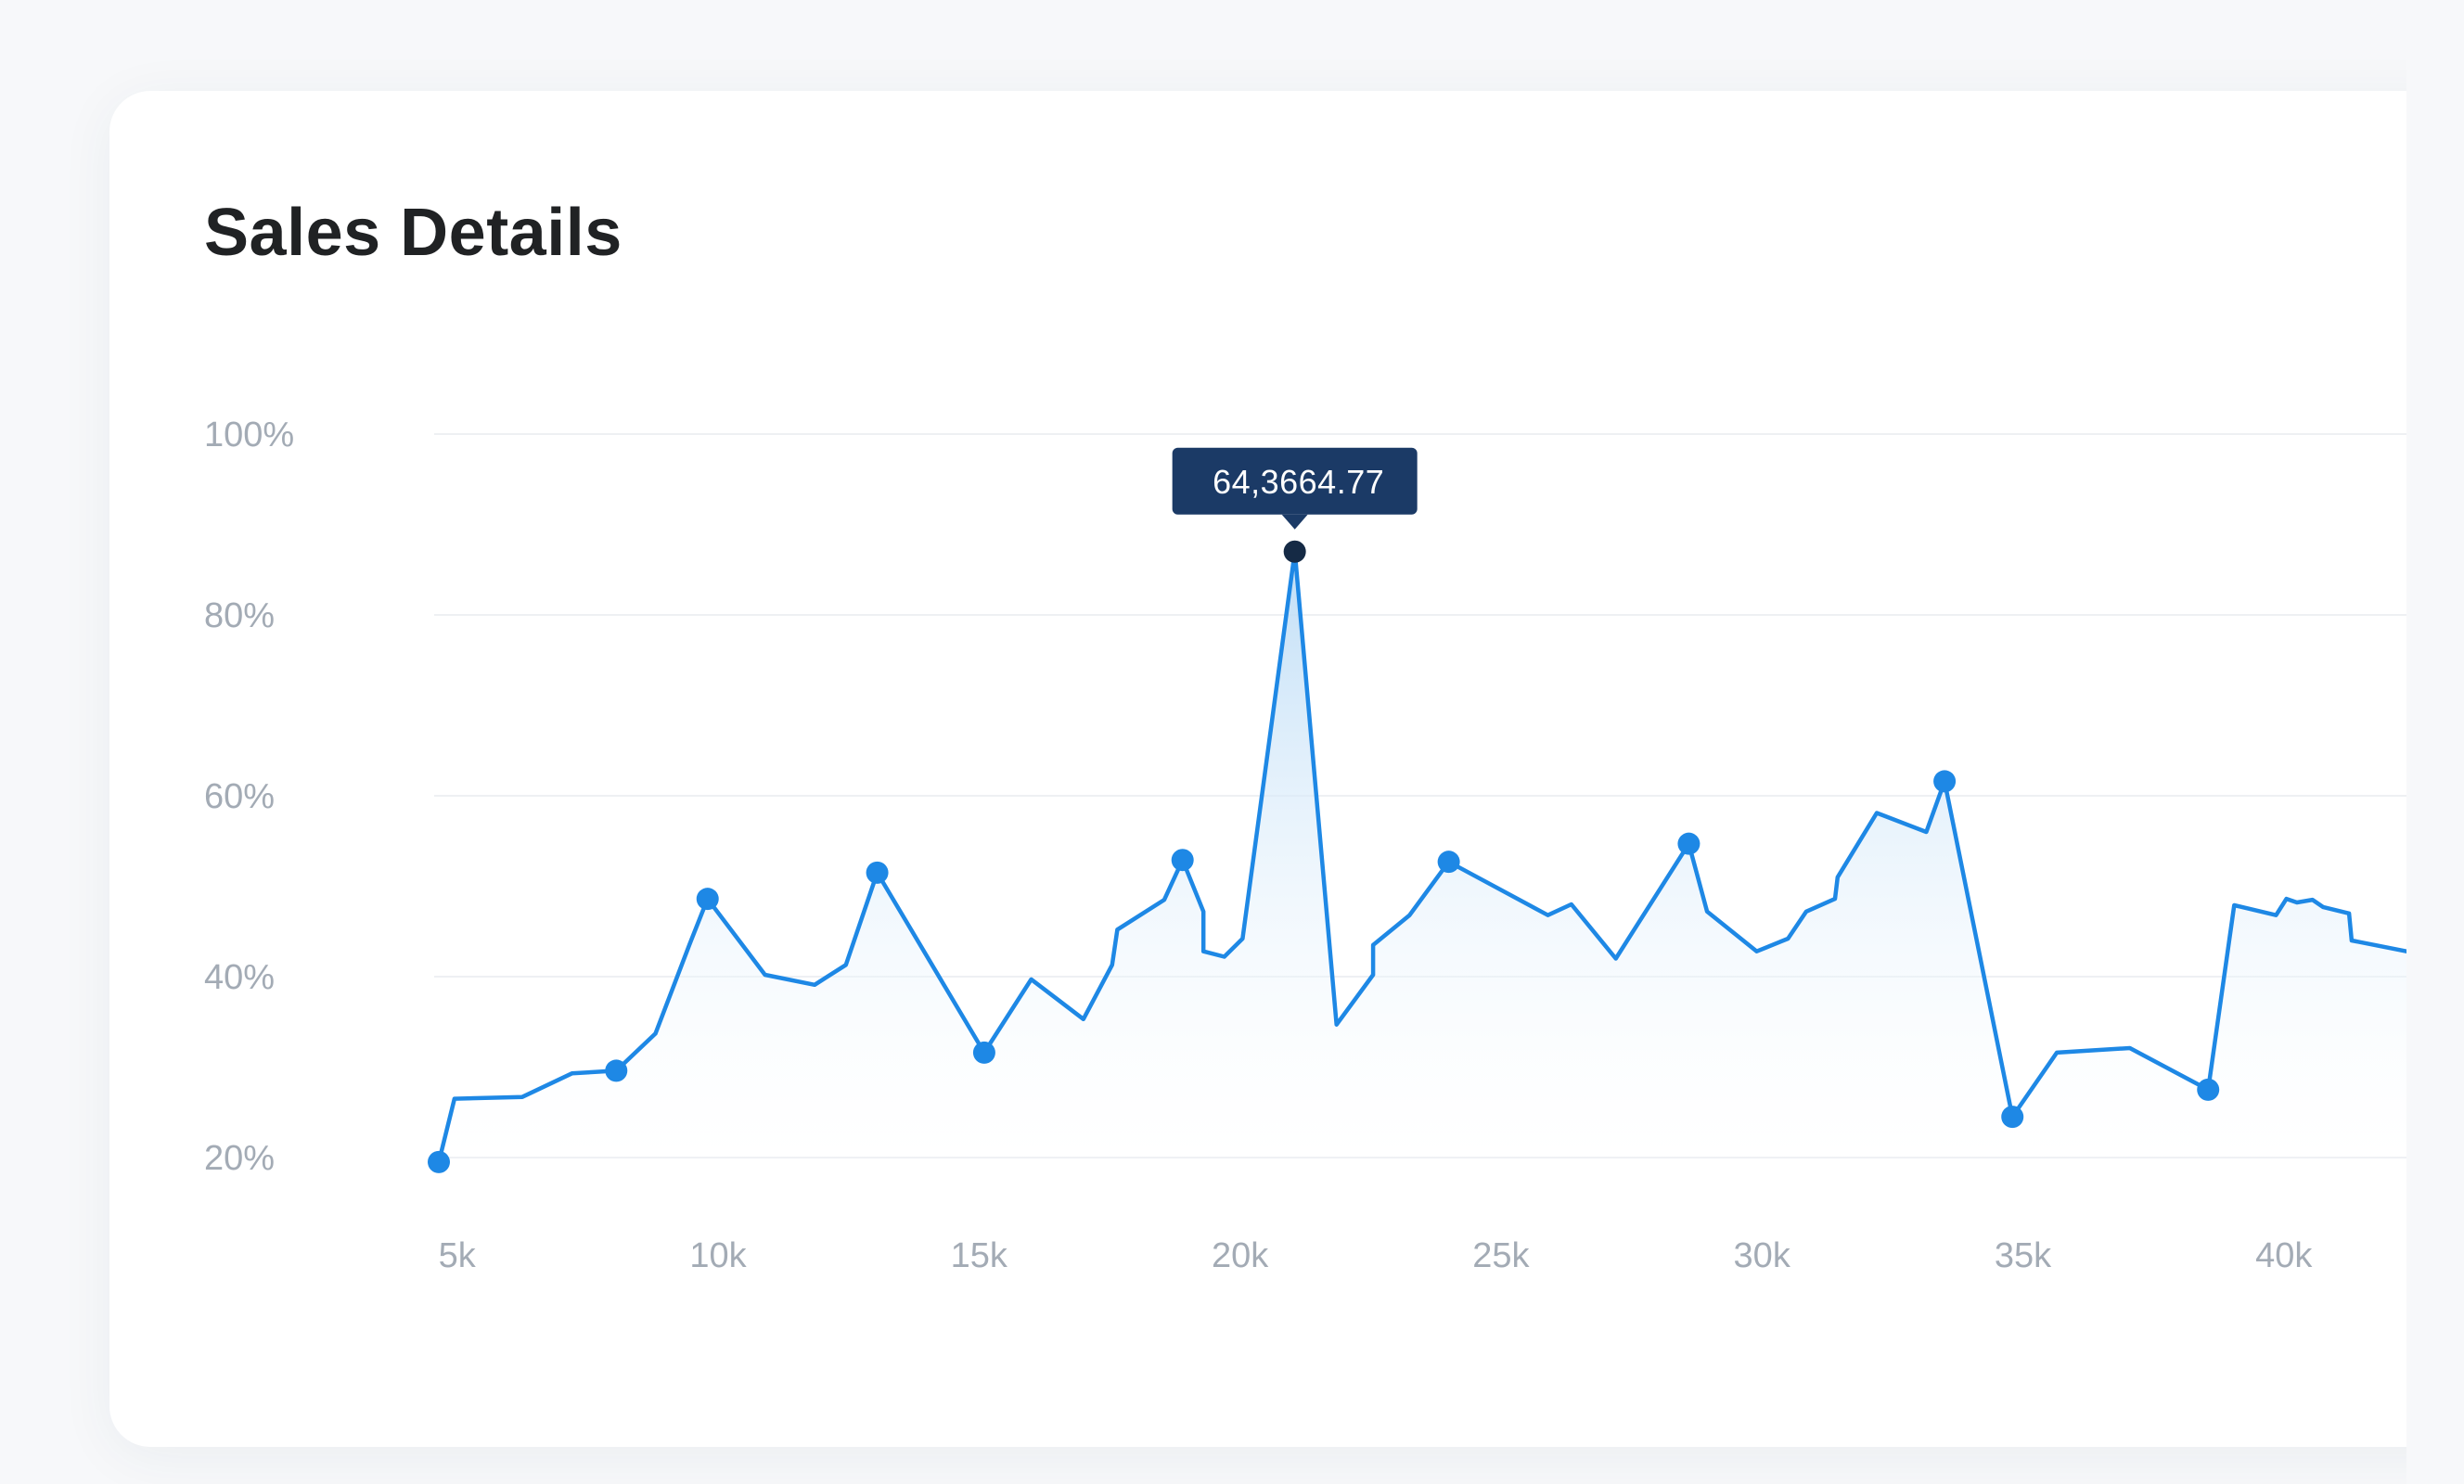  Describe the element at coordinates (239, 1158) in the screenshot. I see `y-tick-label: 20%` at that location.